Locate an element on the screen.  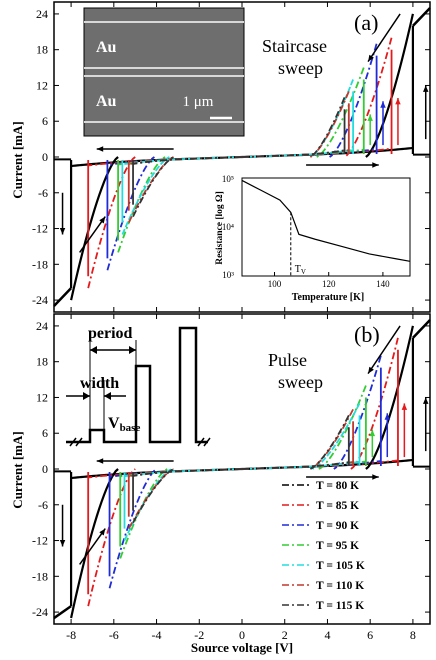
ri-xlabel: Temperature [K] is located at coordinates (328, 297).